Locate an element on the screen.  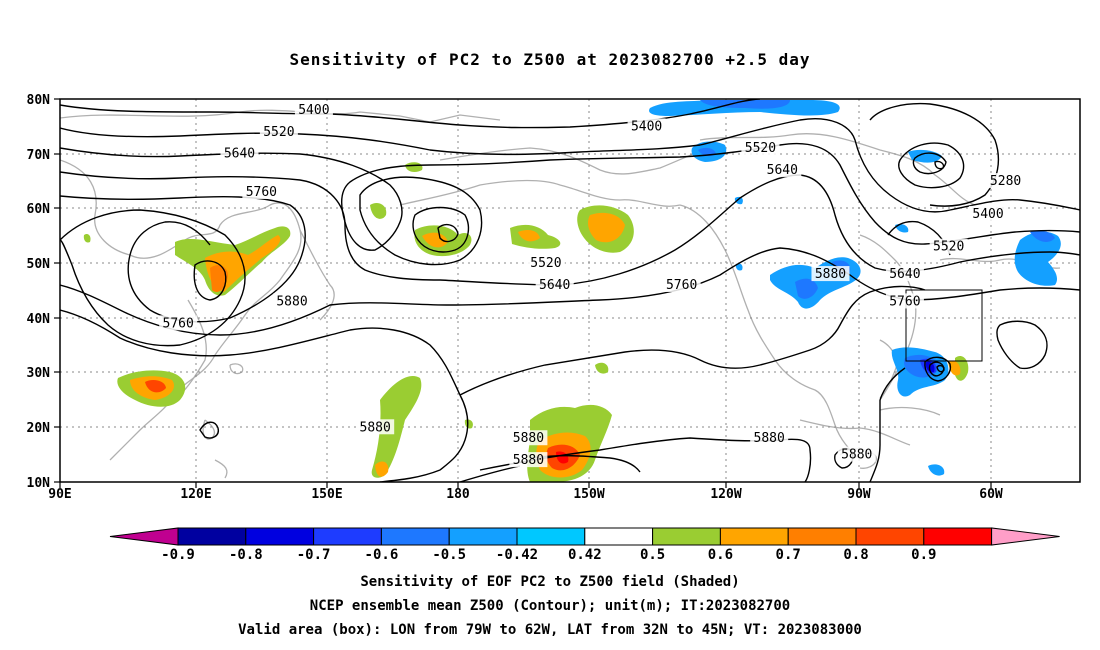
lat-label: 50N is located at coordinates (39, 264).